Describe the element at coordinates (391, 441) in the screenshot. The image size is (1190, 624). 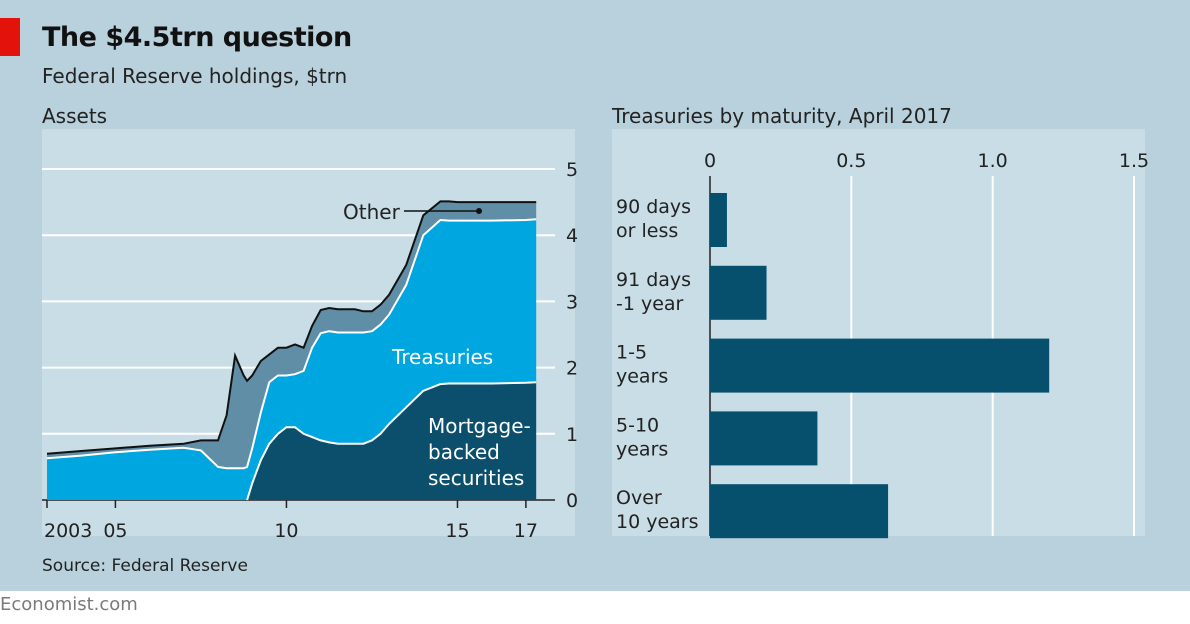
I see `mbs-top-line` at that location.